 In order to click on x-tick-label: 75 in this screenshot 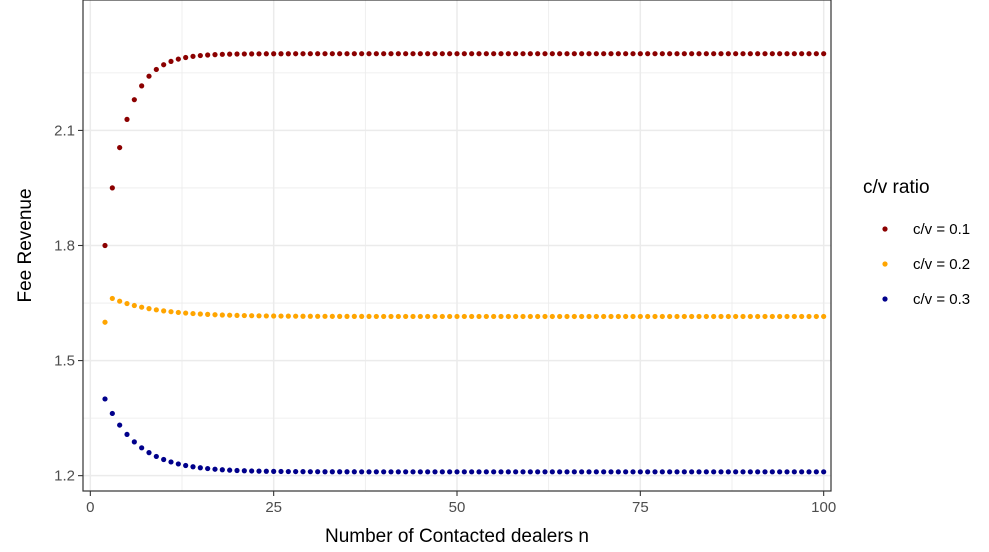, I will do `click(640, 507)`.